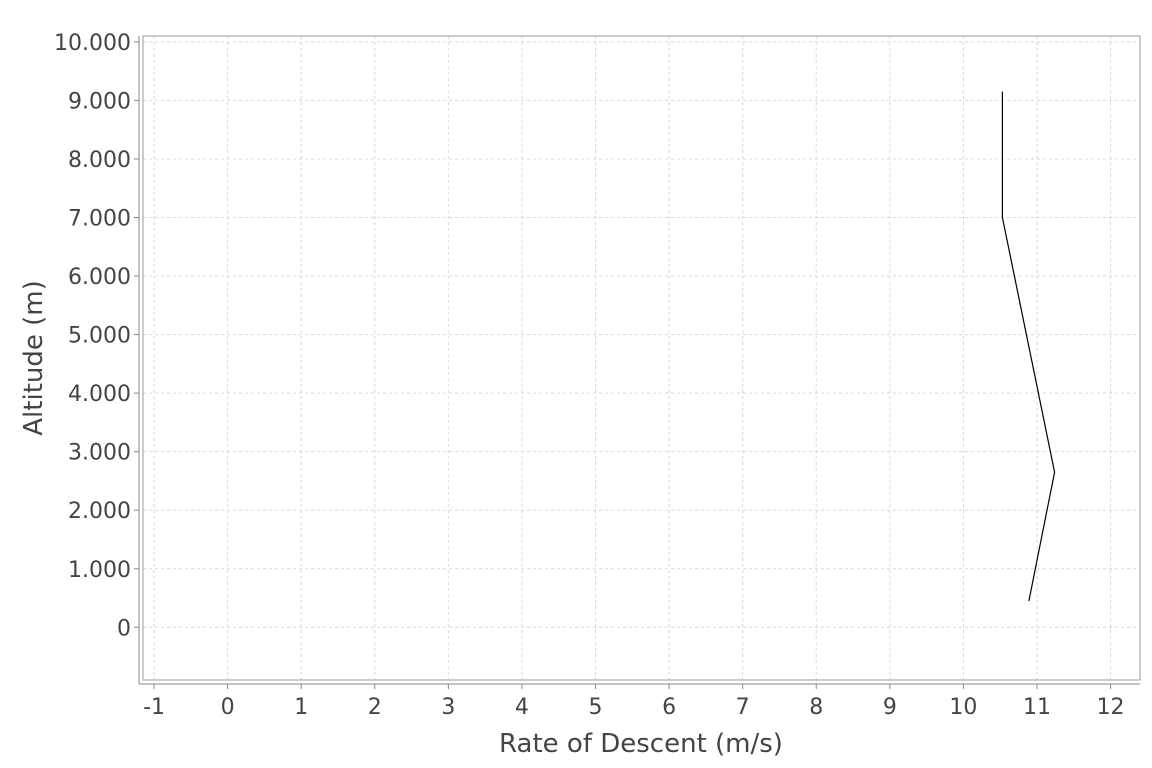  Describe the element at coordinates (99, 511) in the screenshot. I see `y-tick-label: 2.000` at that location.